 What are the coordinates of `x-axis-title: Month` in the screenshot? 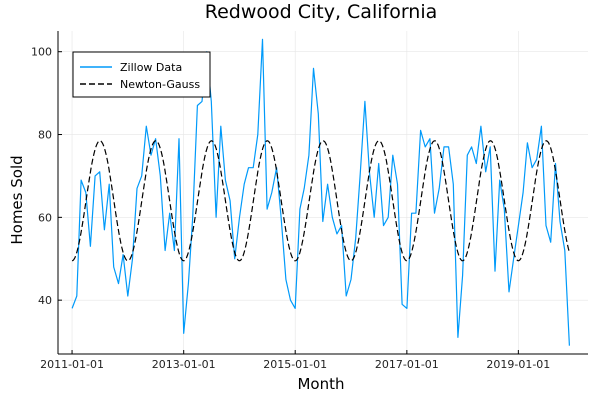 It's located at (320, 384).